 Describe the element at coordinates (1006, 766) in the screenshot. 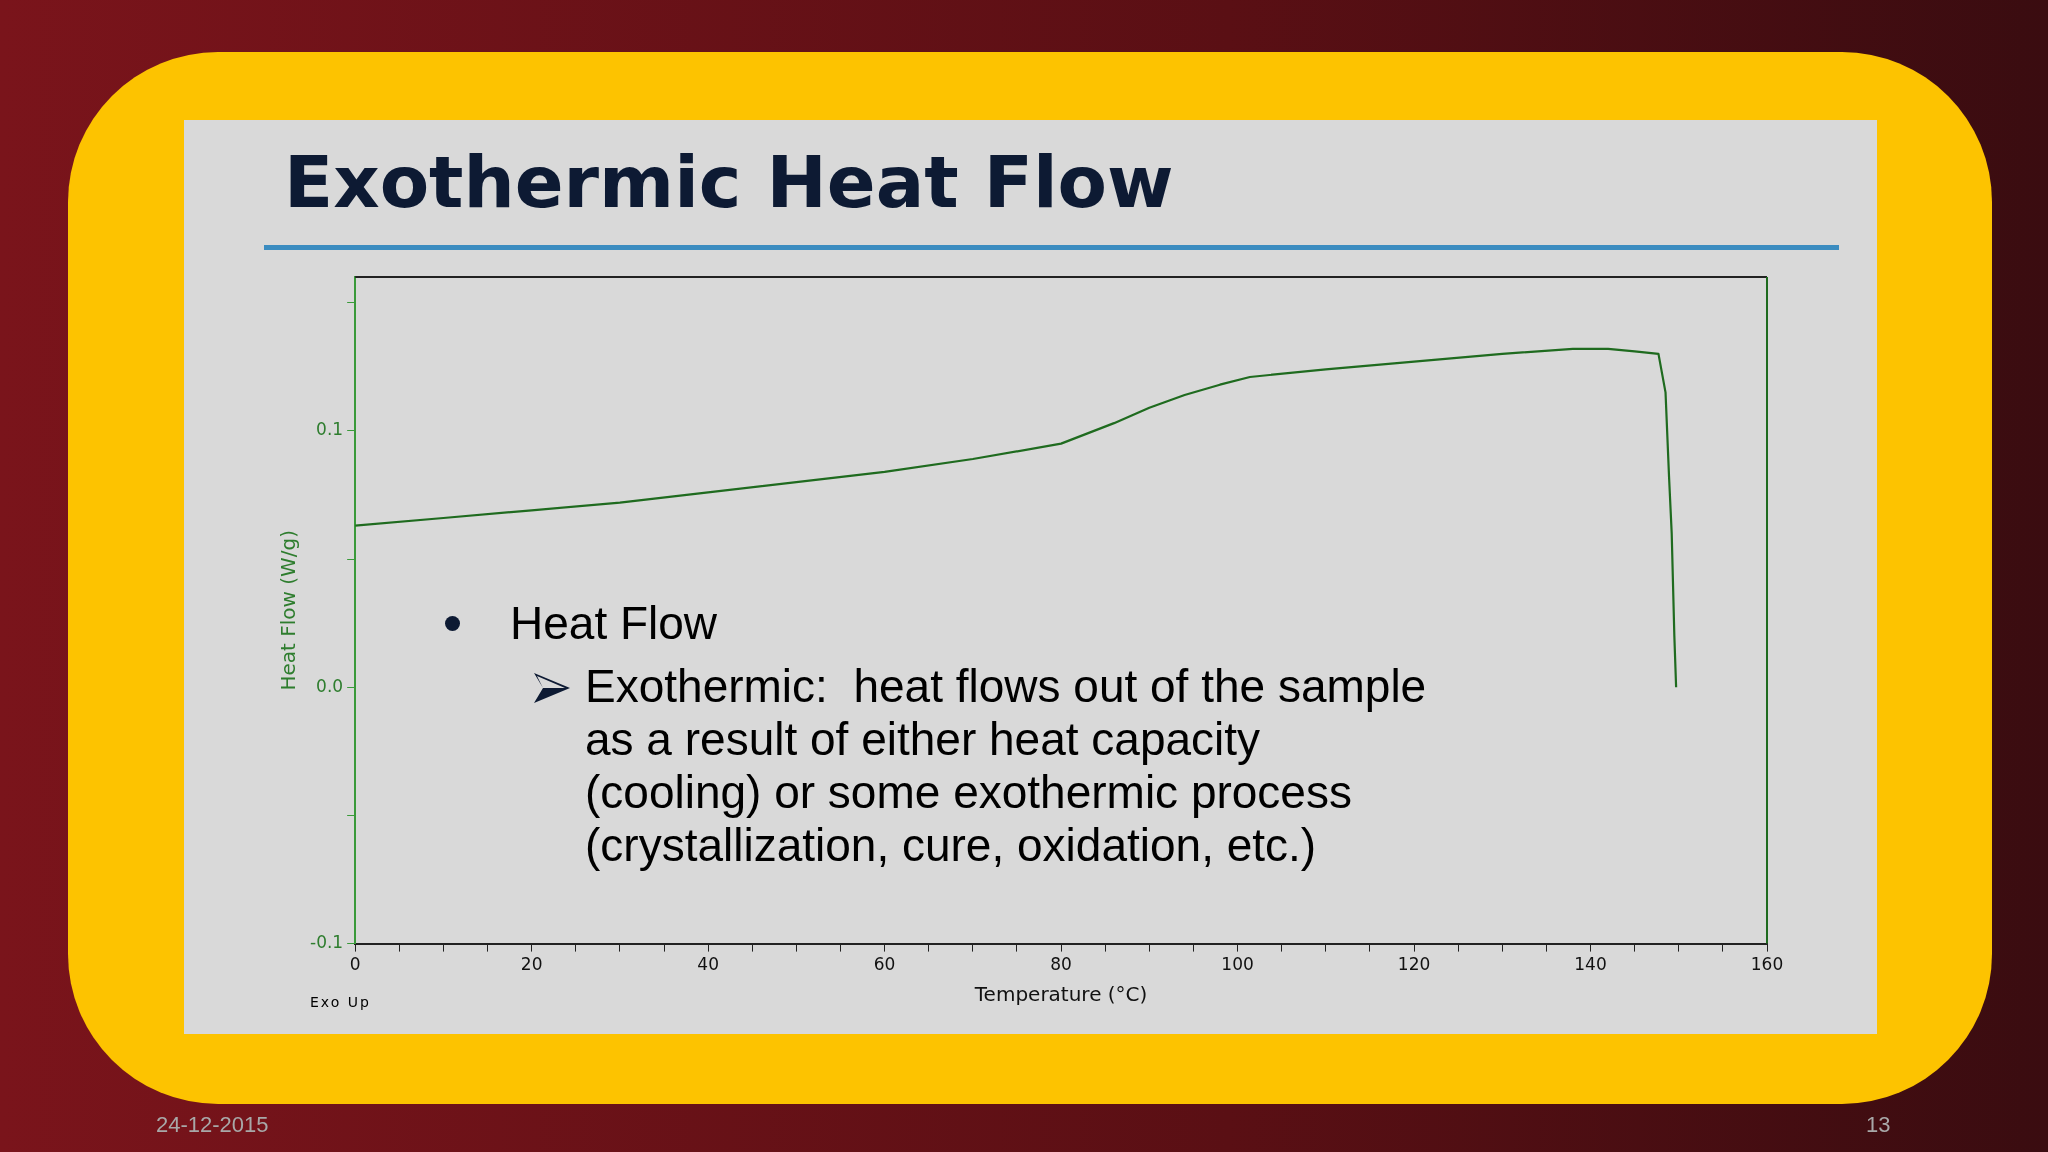

I see `annotation: Exothermic: heat flows out of the sample as a result of either heat capacity (cooling) or some exothermic process (crystallization, cure, oxidation, etc.)` at that location.